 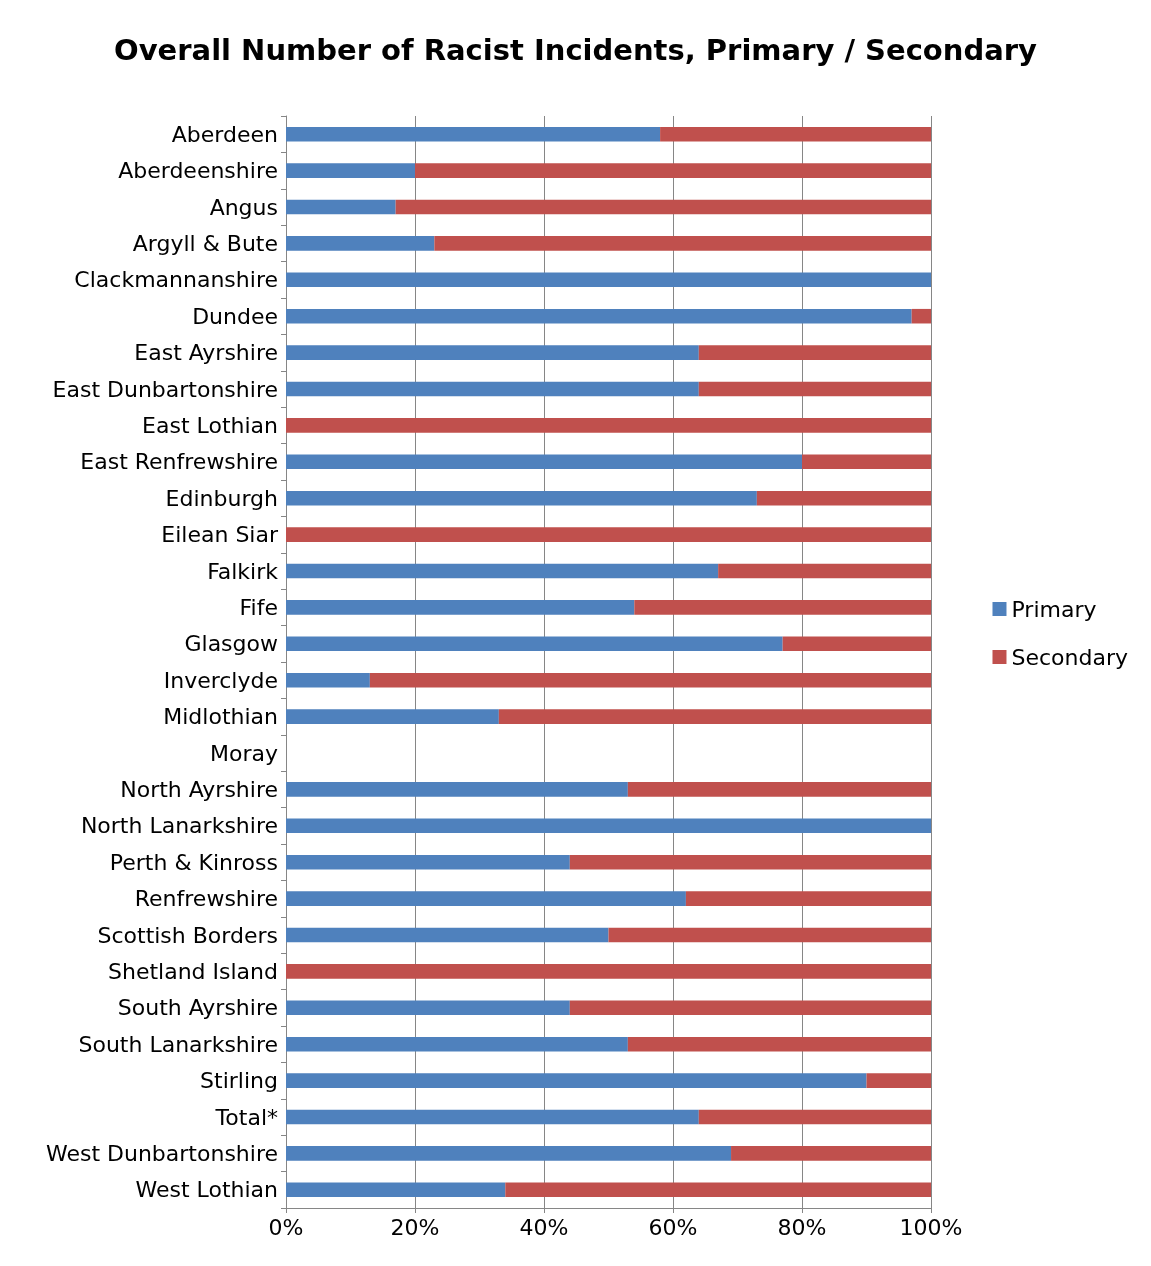 What do you see at coordinates (198, 171) in the screenshot?
I see `y-tick-label: Aberdeenshire` at bounding box center [198, 171].